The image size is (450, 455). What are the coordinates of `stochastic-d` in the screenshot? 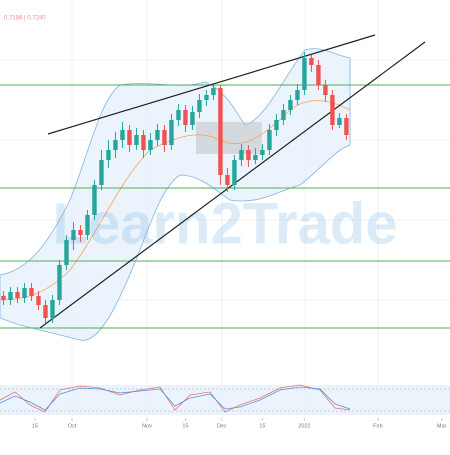 It's located at (175, 398).